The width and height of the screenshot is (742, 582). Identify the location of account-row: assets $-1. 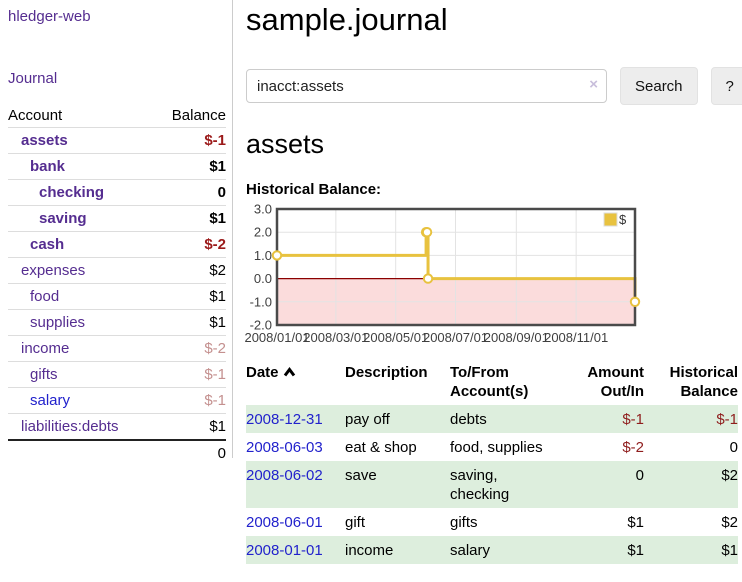
(117, 140).